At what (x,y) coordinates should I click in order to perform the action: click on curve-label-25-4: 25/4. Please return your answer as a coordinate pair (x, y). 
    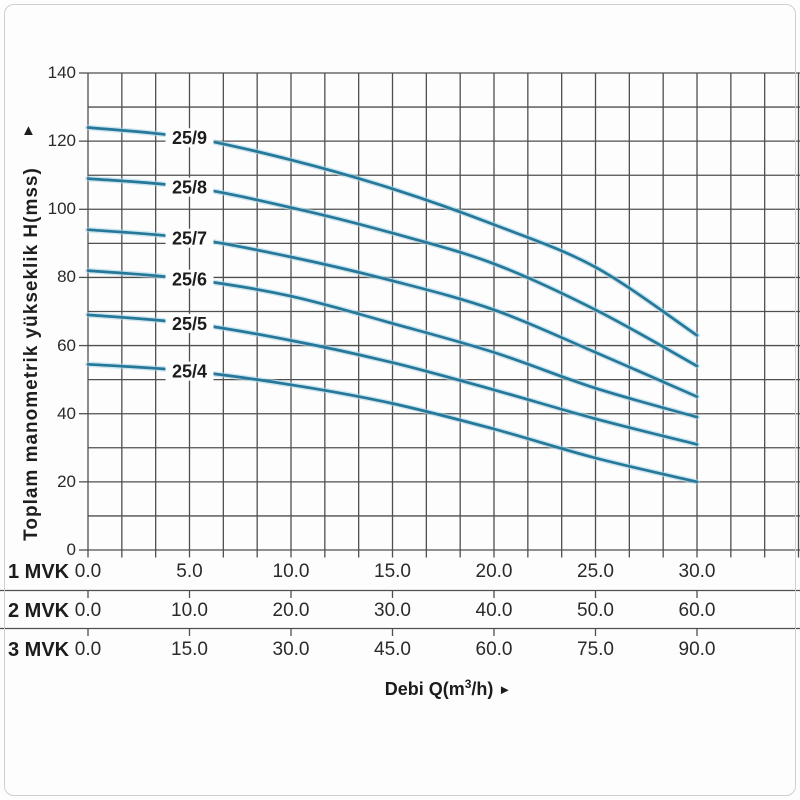
    Looking at the image, I should click on (189, 372).